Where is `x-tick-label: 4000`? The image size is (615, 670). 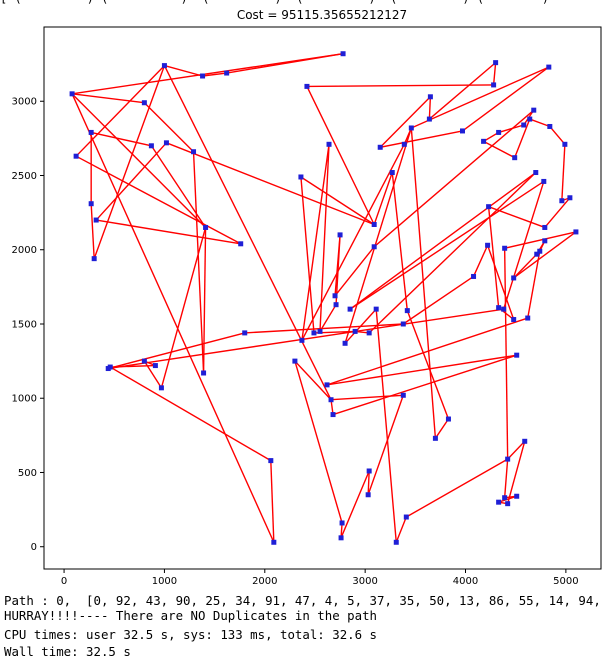
x-tick-label: 4000 is located at coordinates (465, 581).